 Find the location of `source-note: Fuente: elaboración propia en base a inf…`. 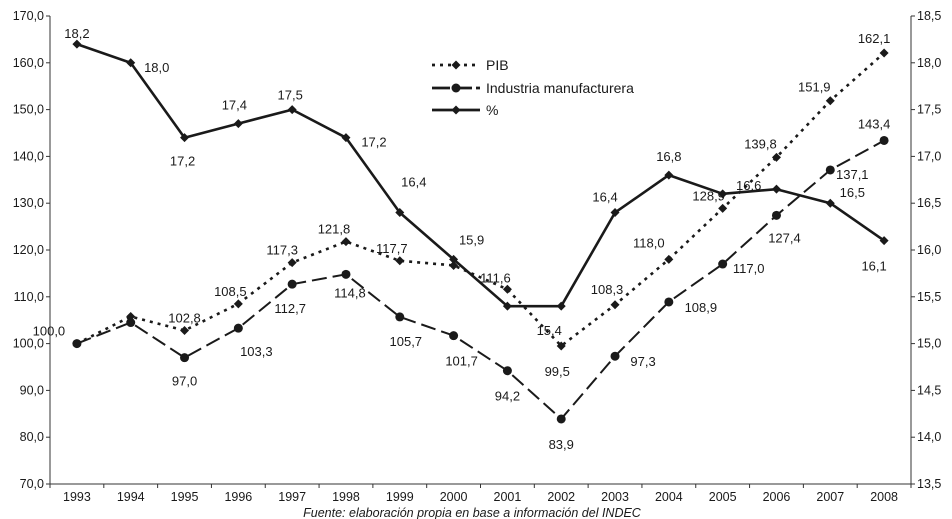

source-note: Fuente: elaboración propia en base a inf… is located at coordinates (472, 512).